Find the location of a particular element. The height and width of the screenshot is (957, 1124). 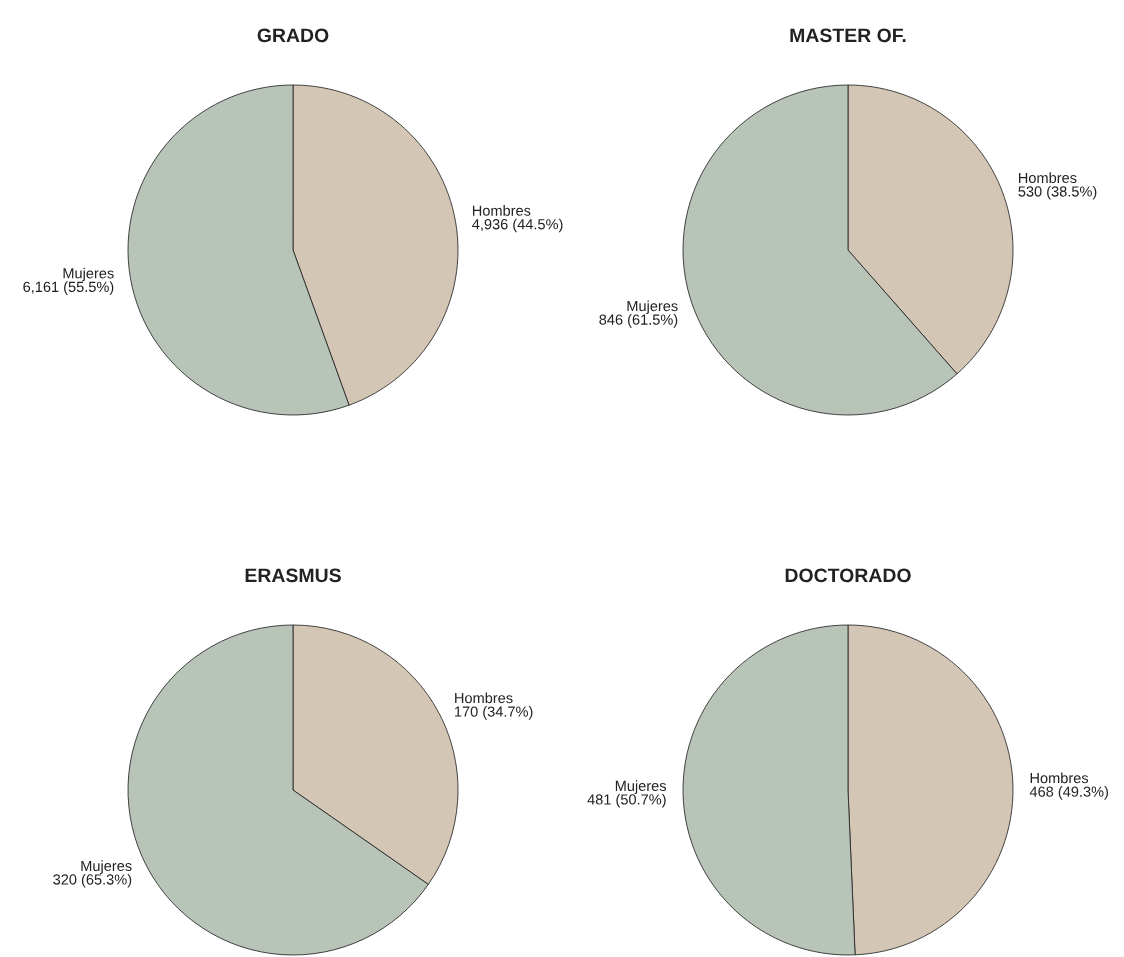

data-label: 481 (50.7%) is located at coordinates (626, 800).